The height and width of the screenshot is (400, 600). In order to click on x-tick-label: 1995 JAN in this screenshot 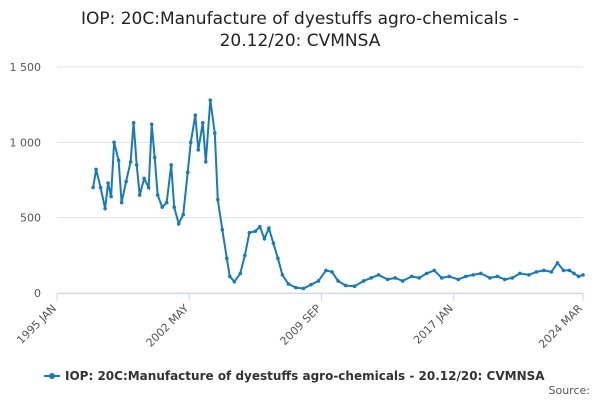, I will do `click(36, 324)`.